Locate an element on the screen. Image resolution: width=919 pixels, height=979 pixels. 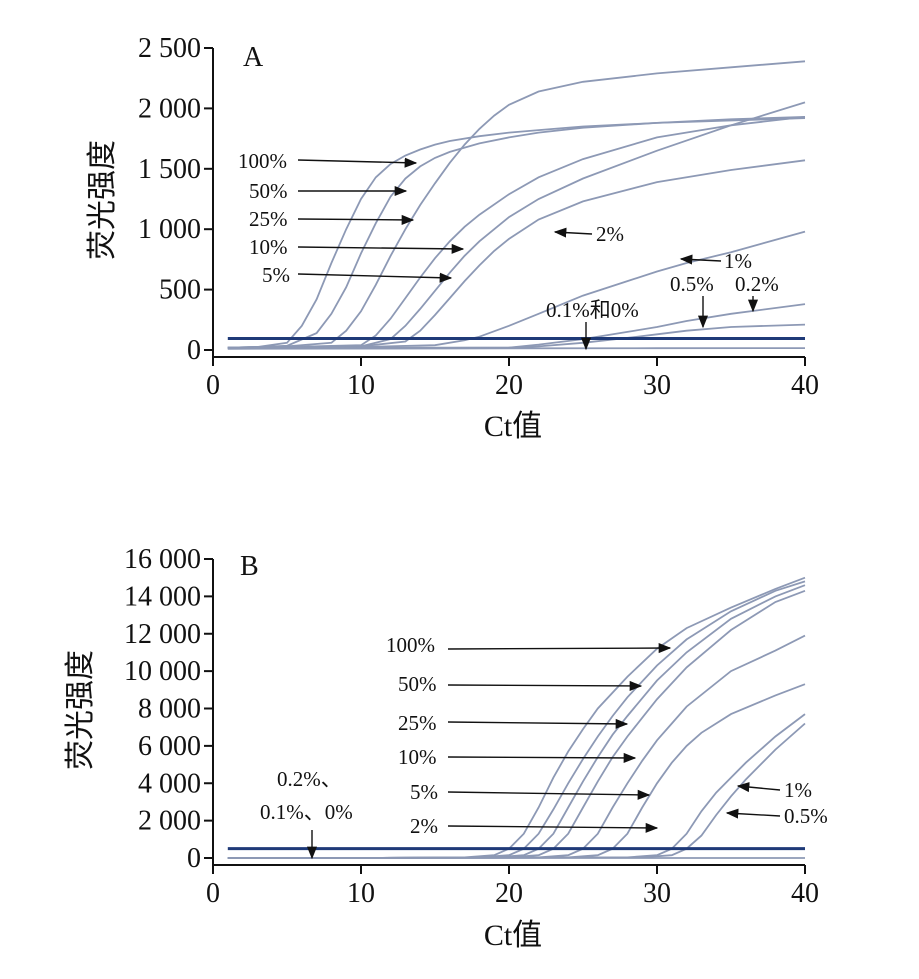
panel-a-annotation-25: 25% is located at coordinates (332, 219).